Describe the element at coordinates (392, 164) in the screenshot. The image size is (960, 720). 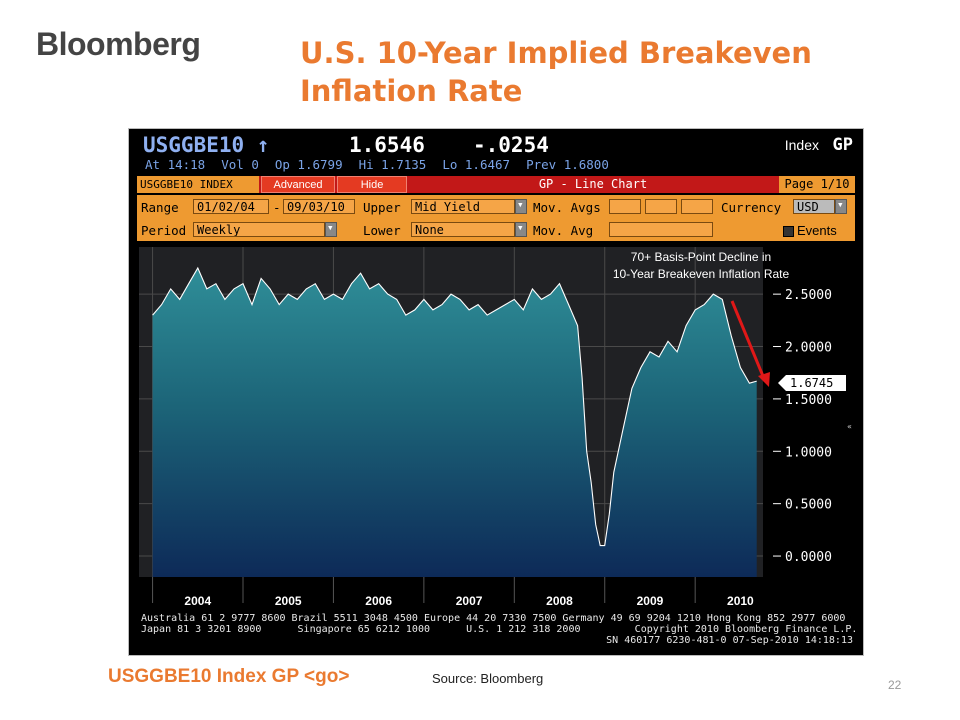
I see `quote-high: Hi 1.7135` at that location.